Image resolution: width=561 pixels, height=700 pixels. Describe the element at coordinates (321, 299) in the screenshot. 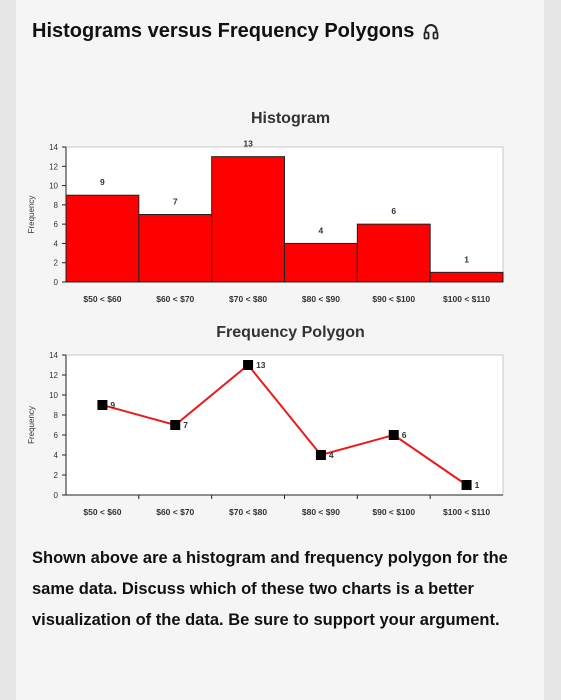

I see `histogram-x-tick-label: $80 < $90` at that location.